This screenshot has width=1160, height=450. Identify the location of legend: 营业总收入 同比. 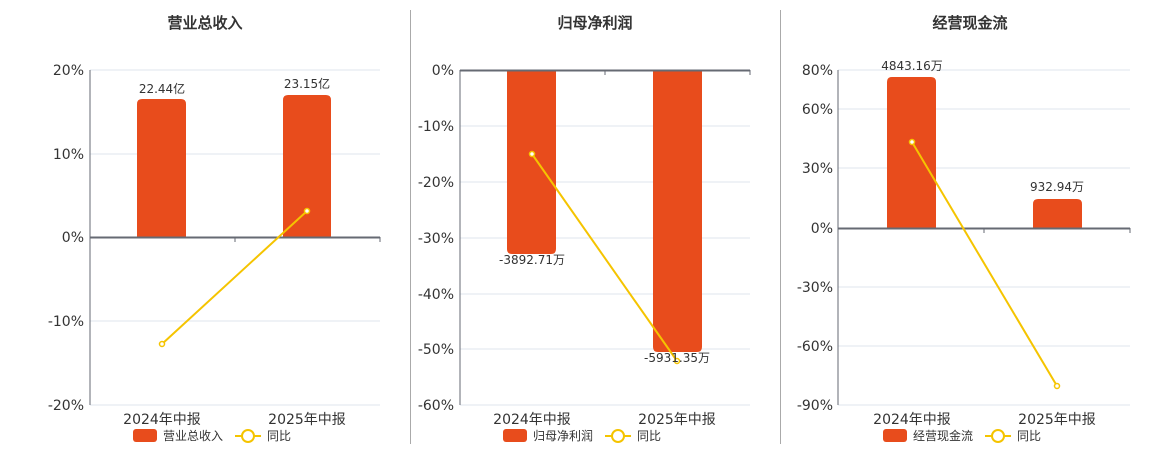
(212, 435).